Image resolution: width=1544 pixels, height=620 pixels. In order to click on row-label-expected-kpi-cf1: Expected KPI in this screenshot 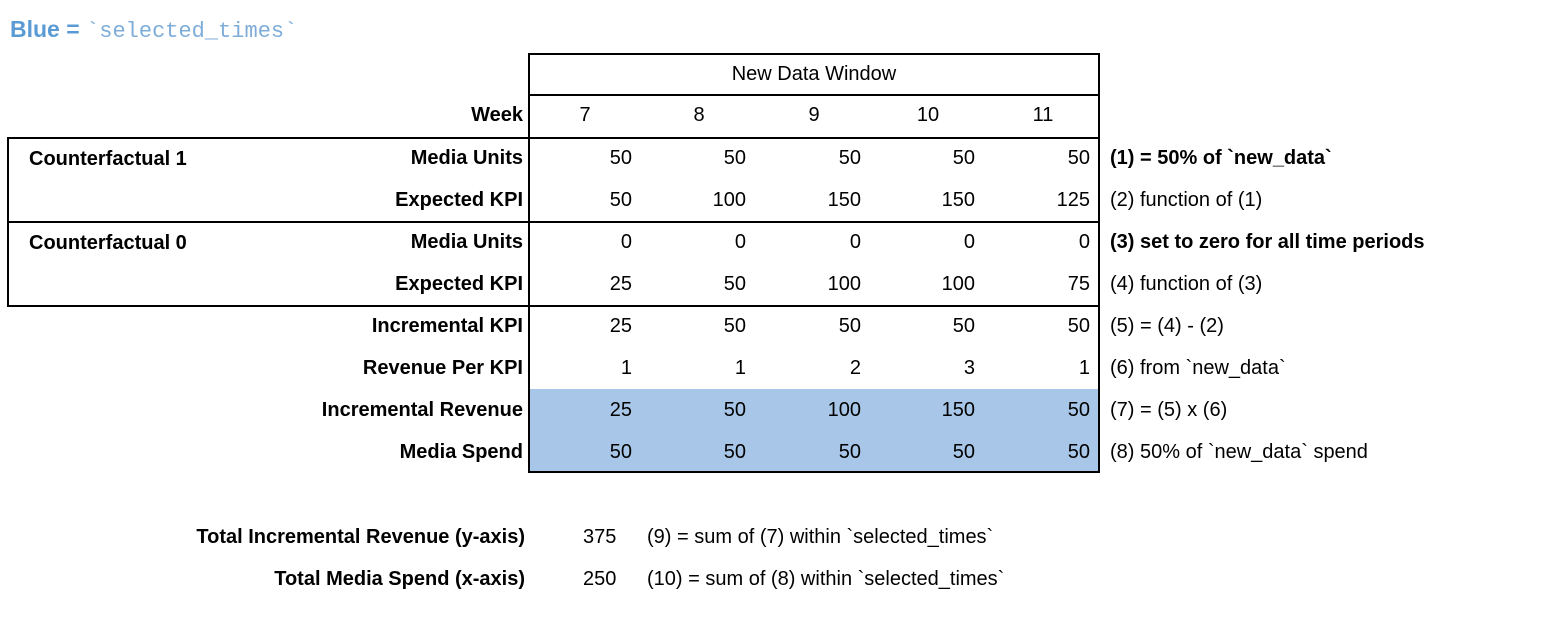, I will do `click(459, 200)`.